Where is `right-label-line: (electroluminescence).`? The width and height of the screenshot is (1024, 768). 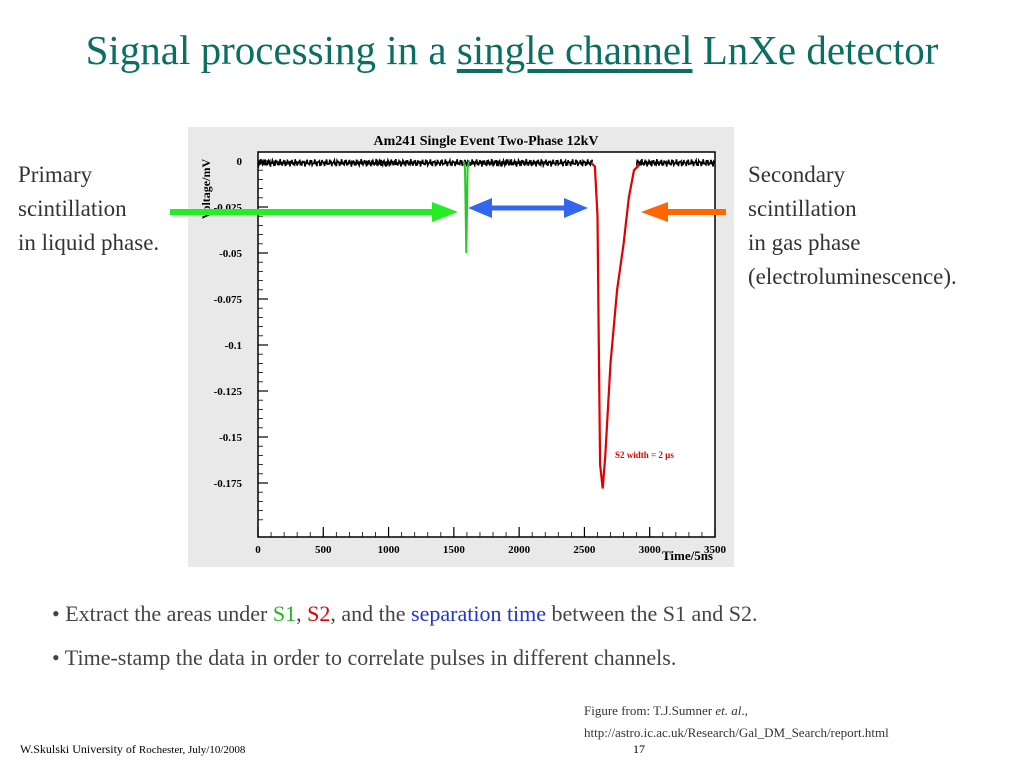
right-label-line: (electroluminescence). is located at coordinates (852, 276).